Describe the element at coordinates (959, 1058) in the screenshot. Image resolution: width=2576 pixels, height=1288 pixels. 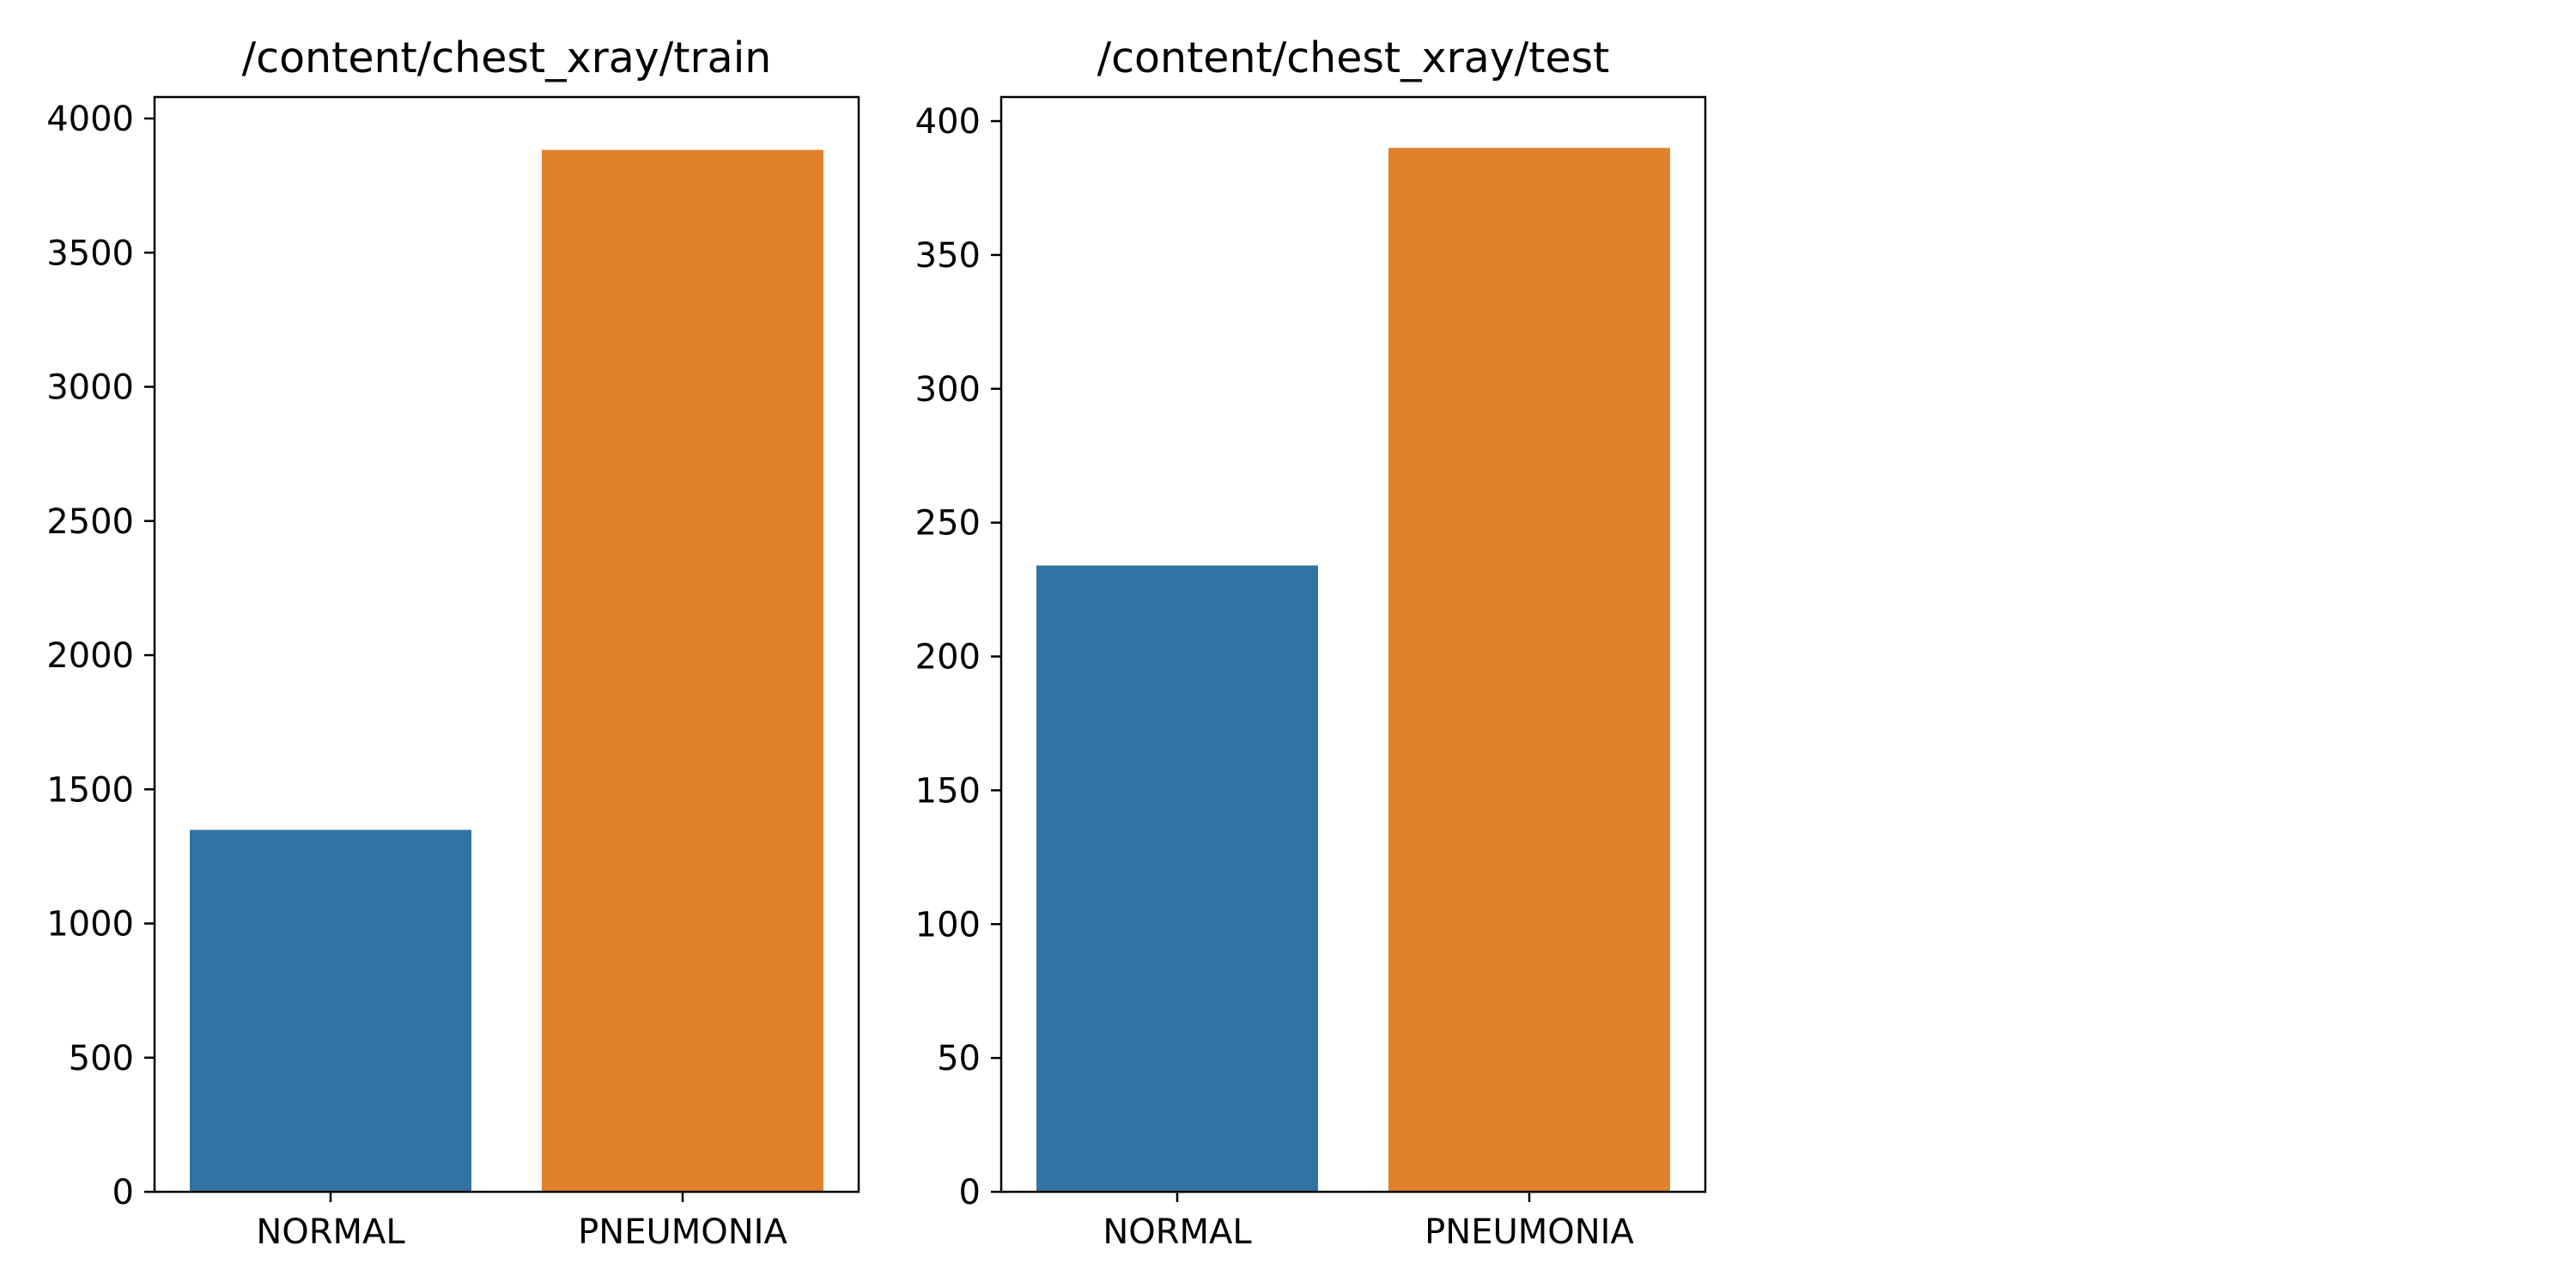
I see `y-tick-label: 50` at that location.